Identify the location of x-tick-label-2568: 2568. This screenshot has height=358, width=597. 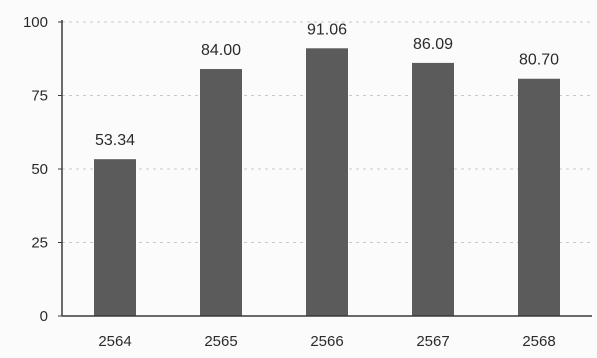
(538, 341).